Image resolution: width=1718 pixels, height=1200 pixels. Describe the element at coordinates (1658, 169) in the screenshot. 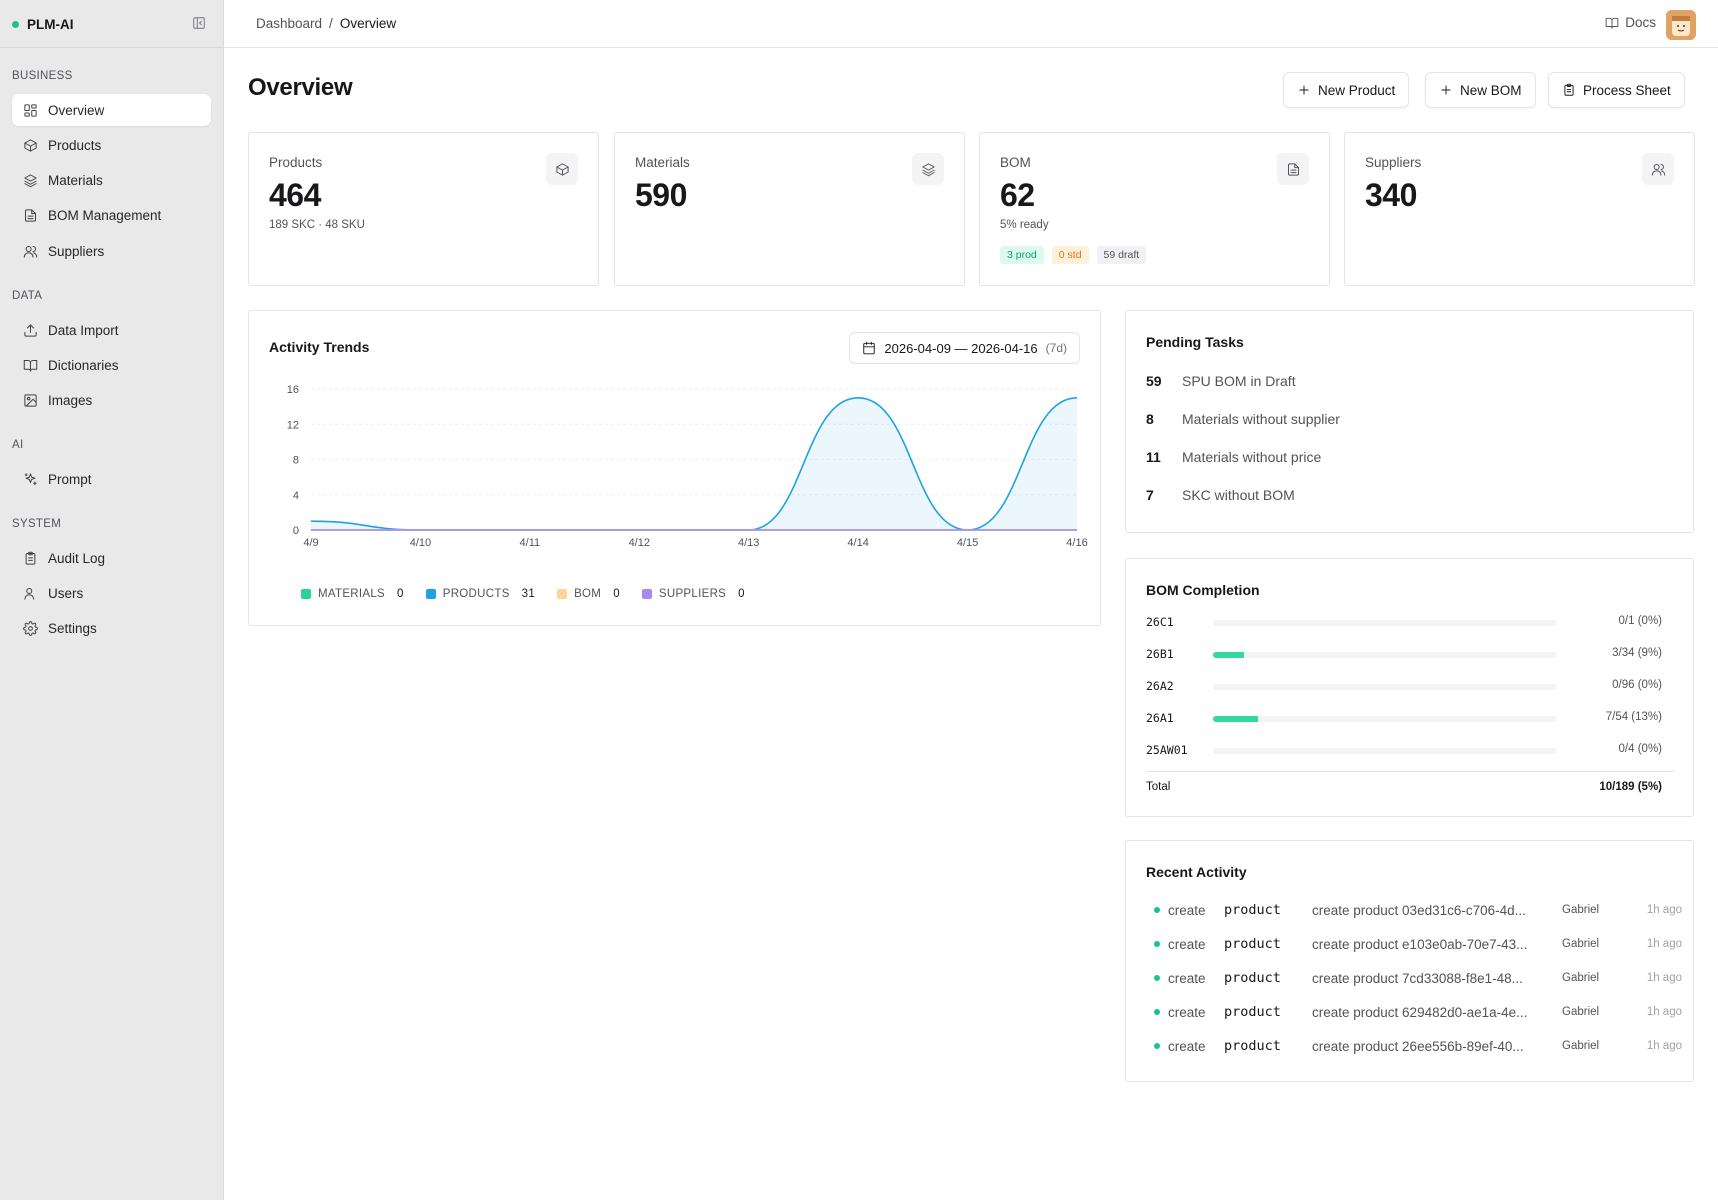

I see `users-icon` at that location.